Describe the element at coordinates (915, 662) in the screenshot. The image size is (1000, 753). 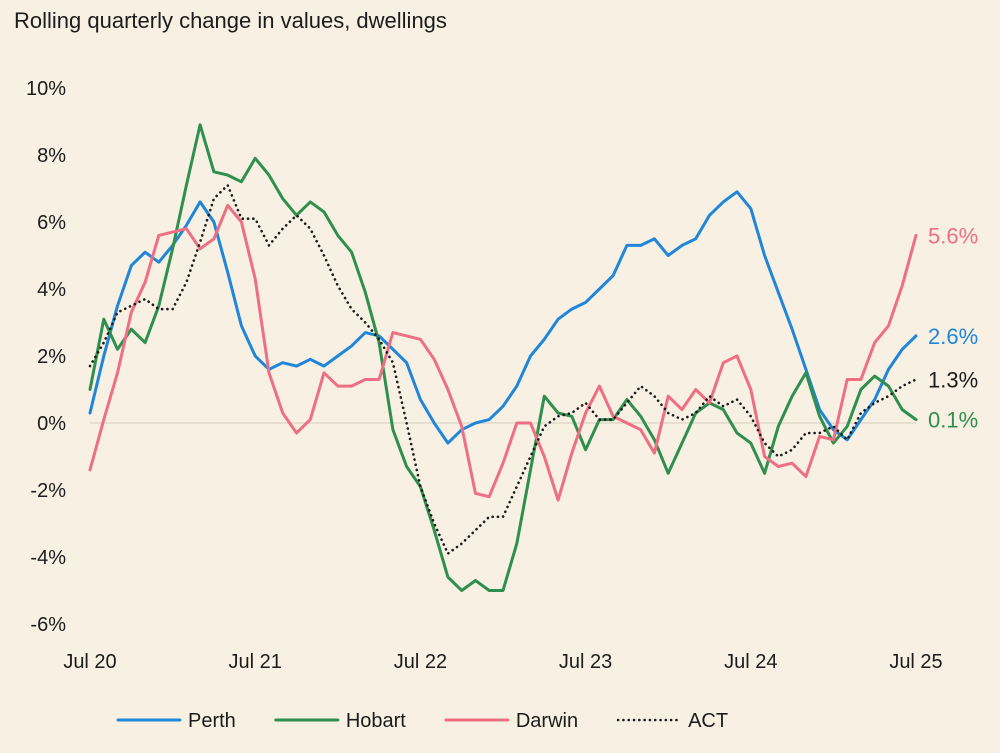
I see `x-tick-label: Jul 25` at that location.